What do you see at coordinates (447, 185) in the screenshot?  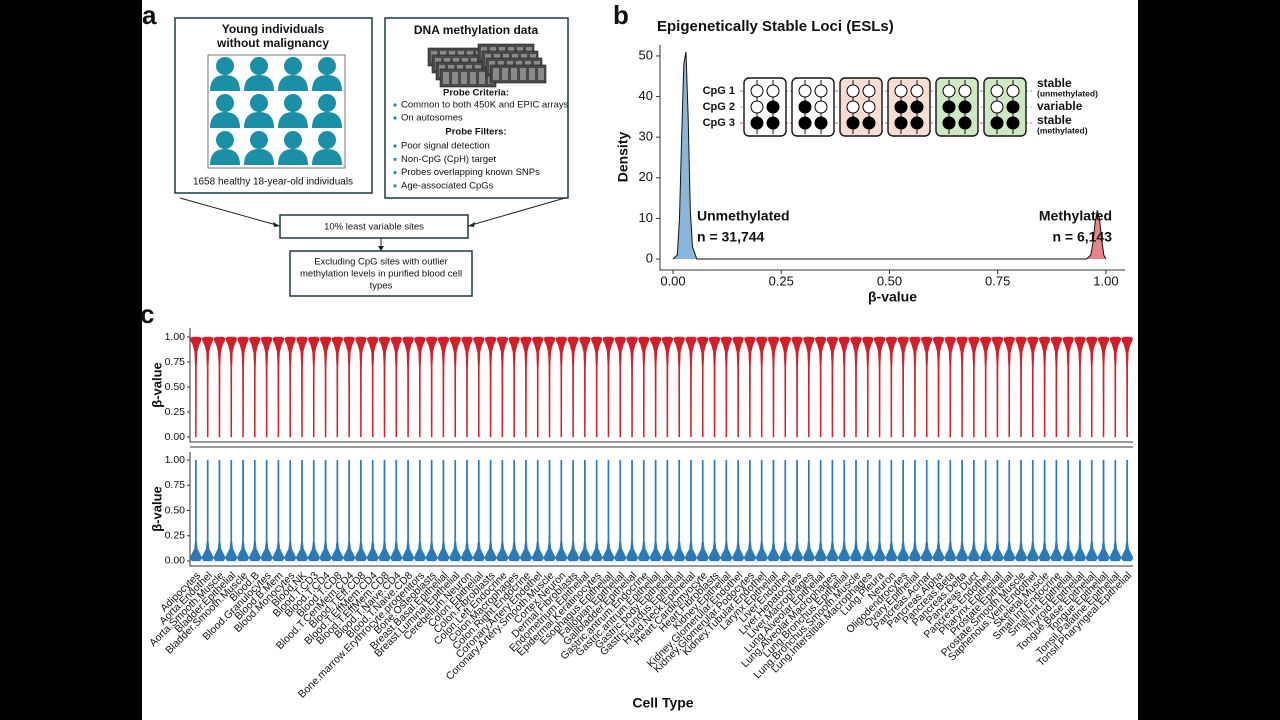 I see `bullet-text: Age-associated CpGs` at bounding box center [447, 185].